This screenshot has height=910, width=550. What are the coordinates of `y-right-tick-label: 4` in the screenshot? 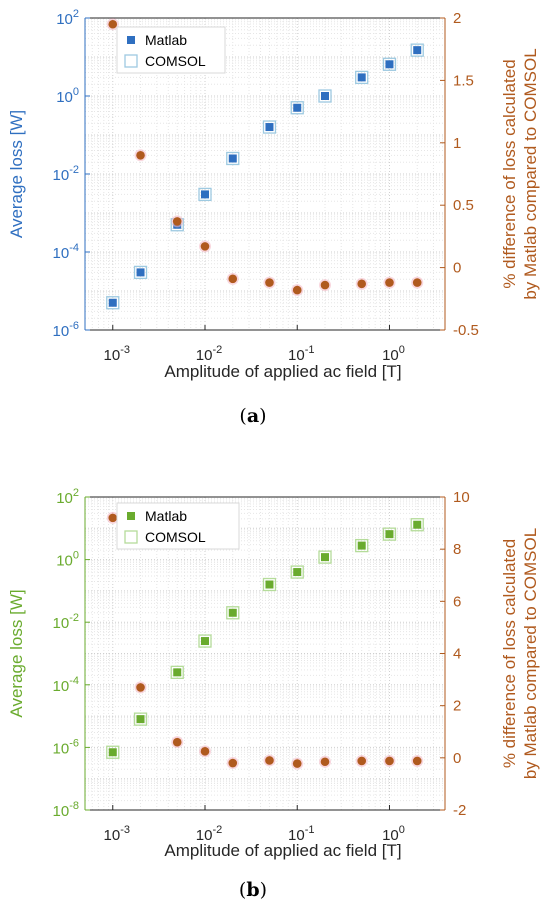 It's located at (457, 654).